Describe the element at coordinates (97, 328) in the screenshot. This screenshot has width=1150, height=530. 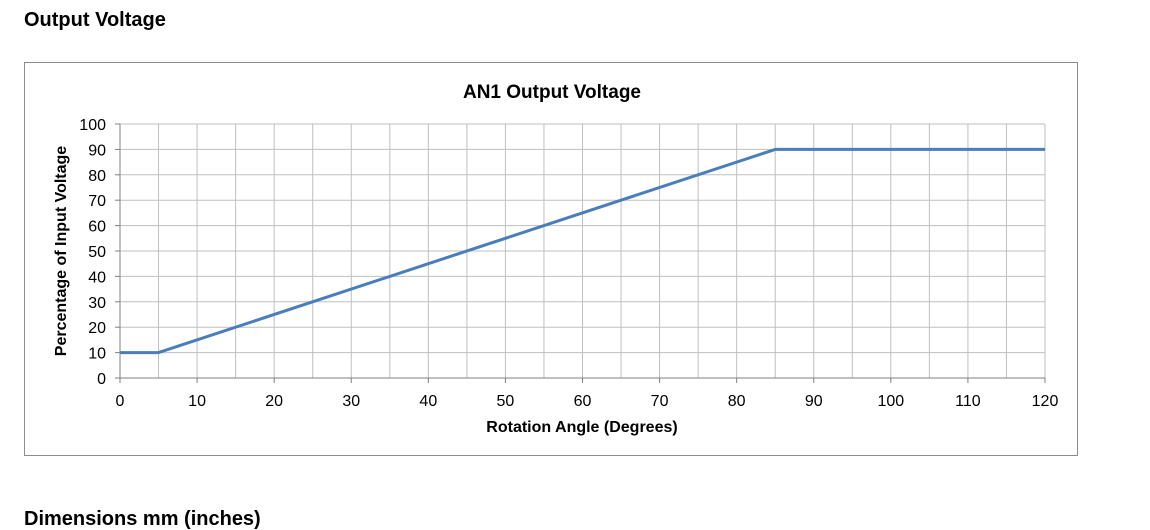
I see `y-tick-label: 20` at that location.